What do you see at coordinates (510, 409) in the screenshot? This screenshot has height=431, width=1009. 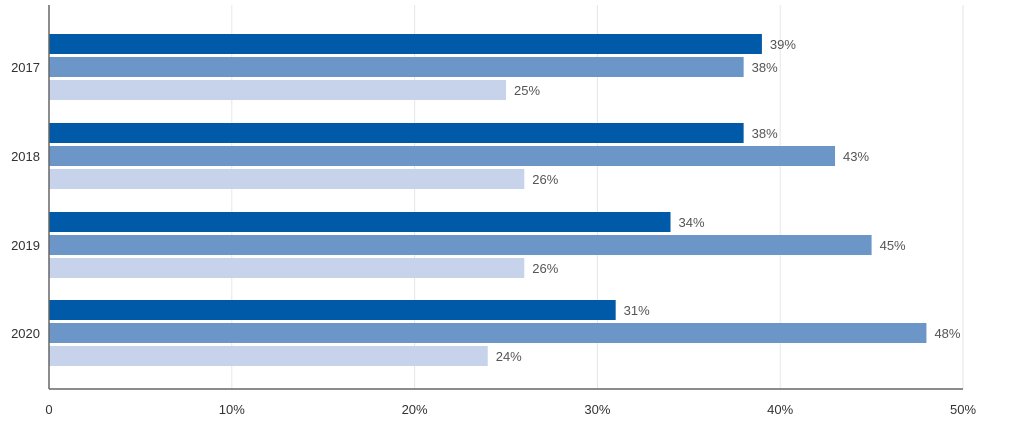 I see `x-tick-labels: 0 10% 20% 30% 40% 50%` at bounding box center [510, 409].